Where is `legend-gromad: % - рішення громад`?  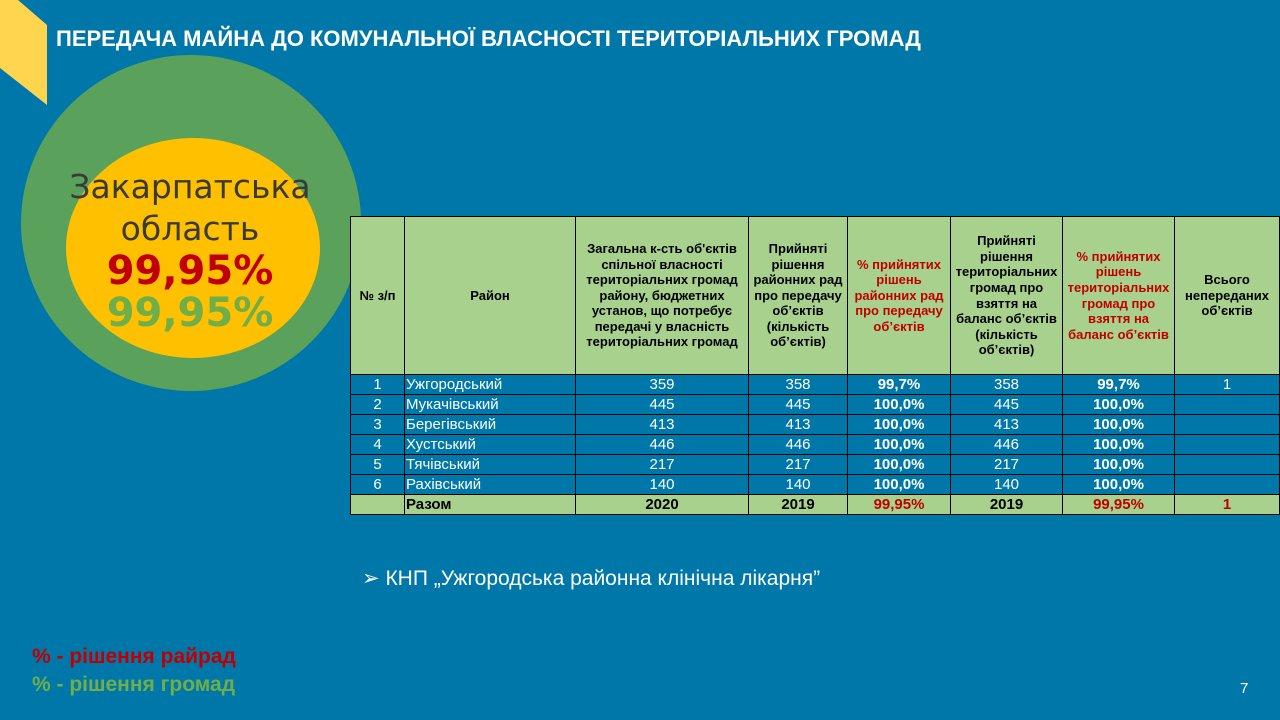 legend-gromad: % - рішення громад is located at coordinates (134, 684).